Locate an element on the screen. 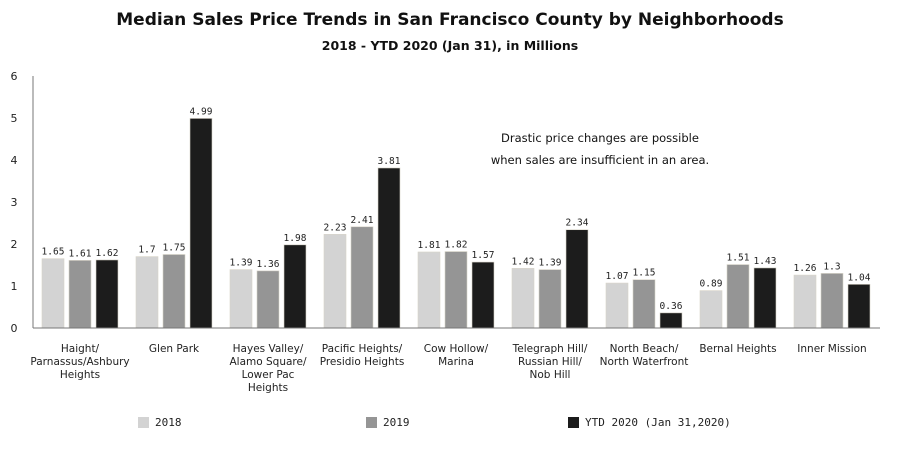 The image size is (900, 450). data-label: 1.65 is located at coordinates (53, 252).